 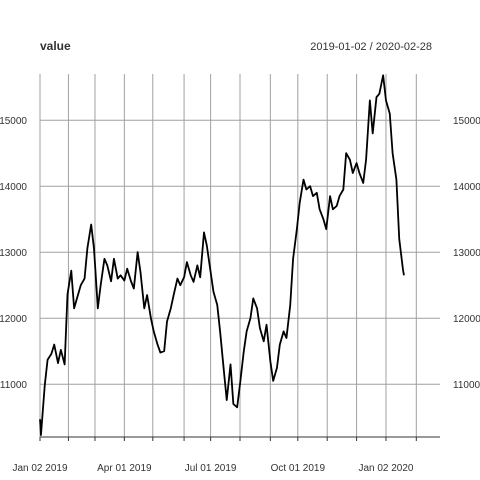 I want to click on y-tick-label-right-13000: 13000, so click(x=466, y=253).